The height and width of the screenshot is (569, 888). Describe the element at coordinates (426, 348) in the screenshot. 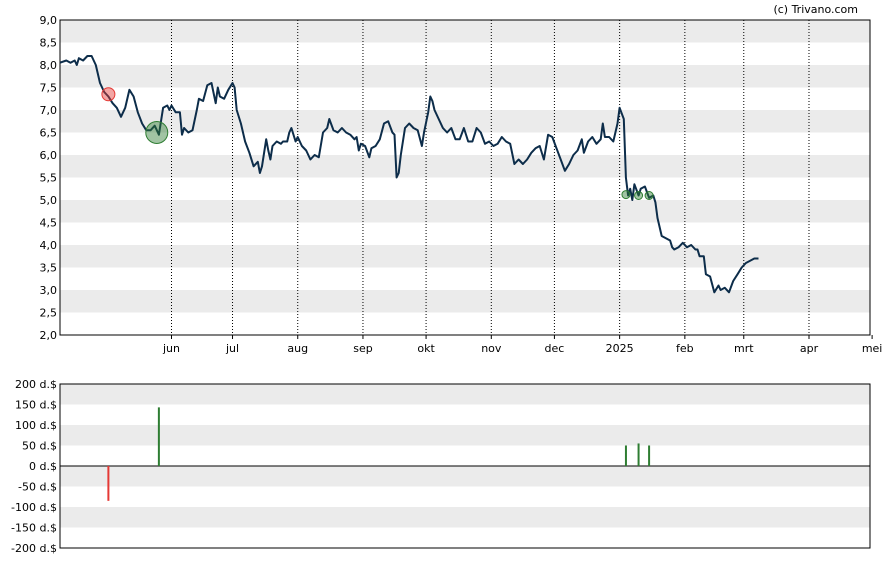

I see `price-x-tick-label: okt` at that location.